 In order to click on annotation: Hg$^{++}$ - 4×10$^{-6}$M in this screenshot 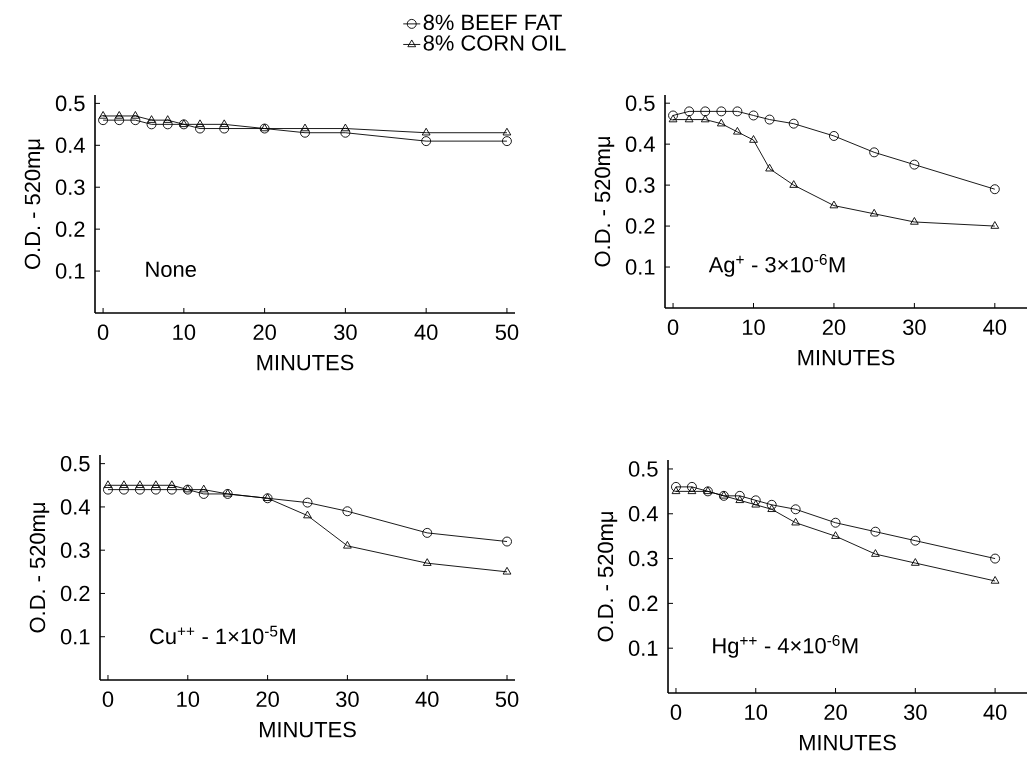, I will do `click(785, 646)`.